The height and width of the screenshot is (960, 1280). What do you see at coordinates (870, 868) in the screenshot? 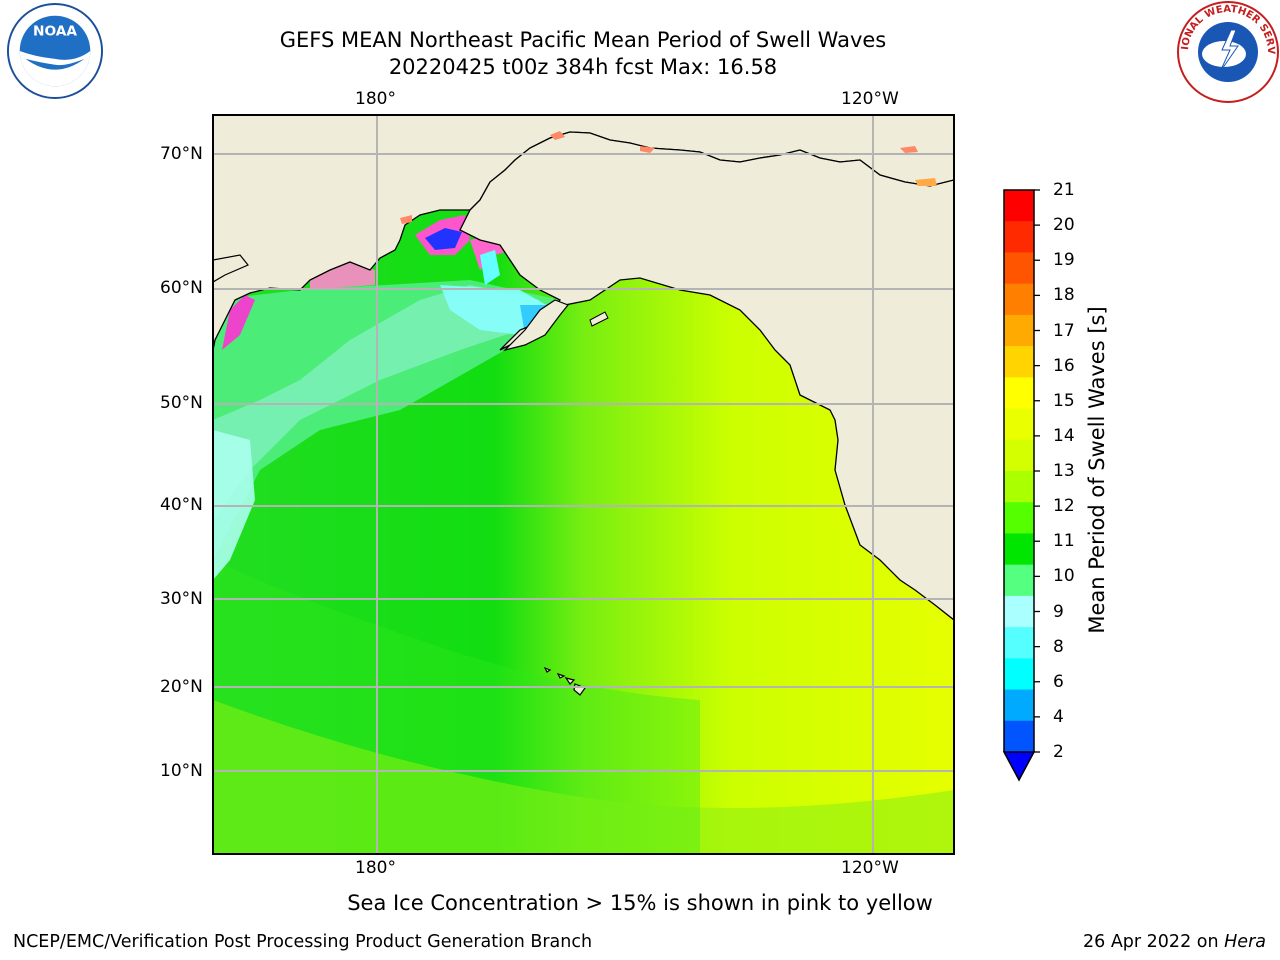
I see `lon-label-bottom-120w: 120°W` at bounding box center [870, 868].